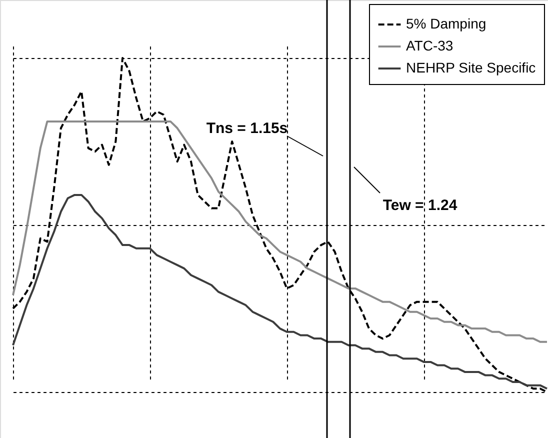 The height and width of the screenshot is (438, 548). Describe the element at coordinates (446, 24) in the screenshot. I see `legend-label: 5% Damping` at that location.